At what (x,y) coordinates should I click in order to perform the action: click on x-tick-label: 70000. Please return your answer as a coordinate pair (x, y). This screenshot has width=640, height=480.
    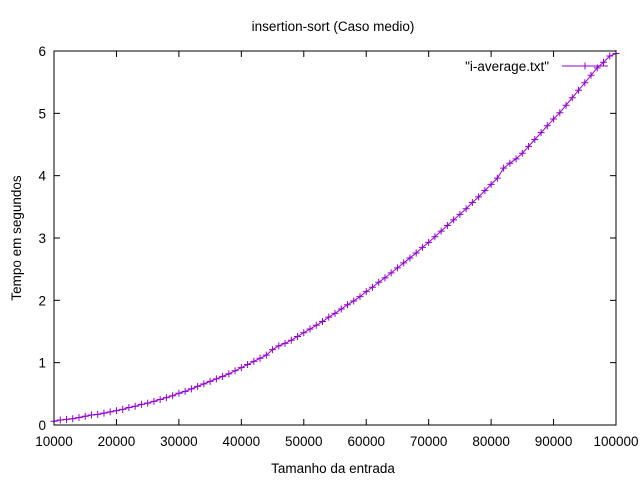
    Looking at the image, I should click on (429, 441).